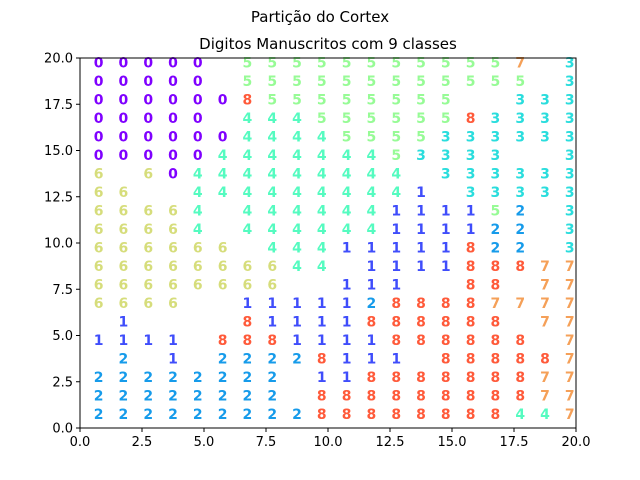  I want to click on y-tick-label: 7.5, so click(62, 290).